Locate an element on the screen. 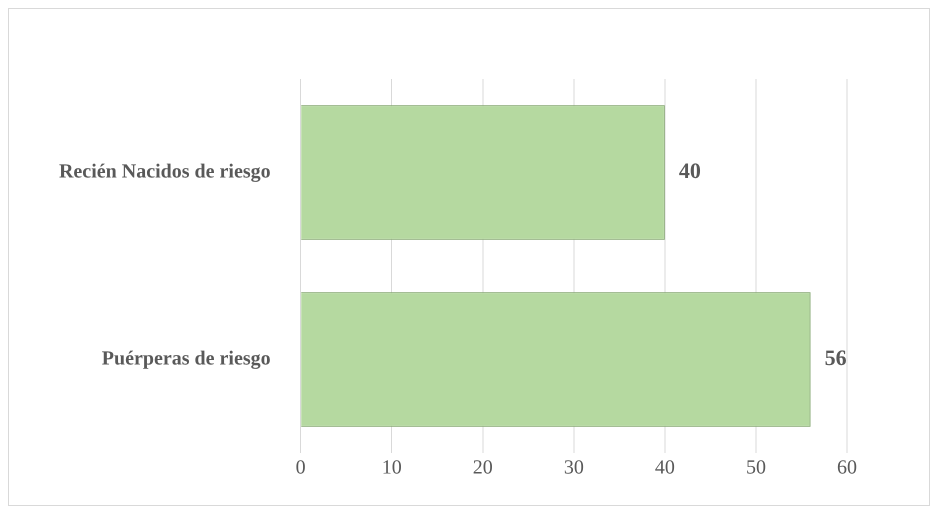 Image resolution: width=938 pixels, height=514 pixels. y-tick-label: Puérperas de riesgo is located at coordinates (186, 359).